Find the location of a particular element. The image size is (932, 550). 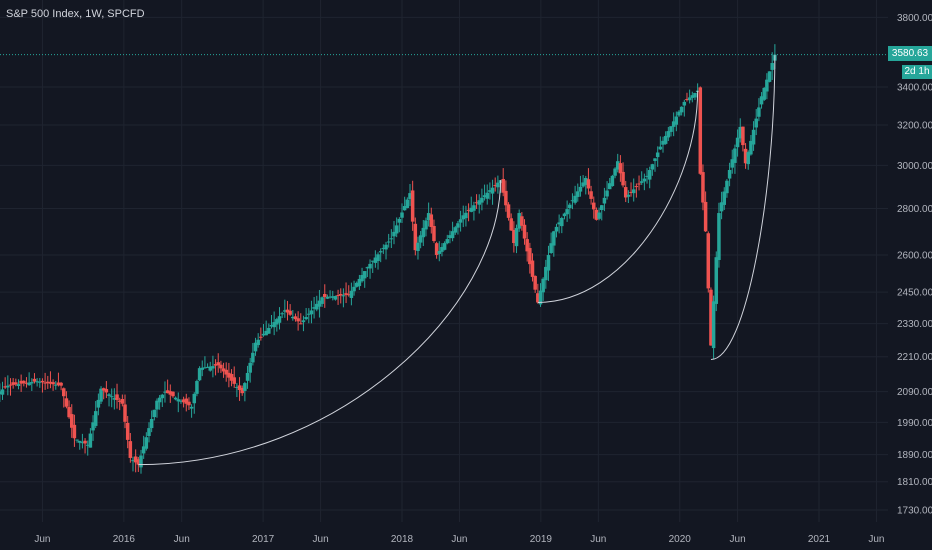

price-tick-label: 2450.00 is located at coordinates (914, 293).